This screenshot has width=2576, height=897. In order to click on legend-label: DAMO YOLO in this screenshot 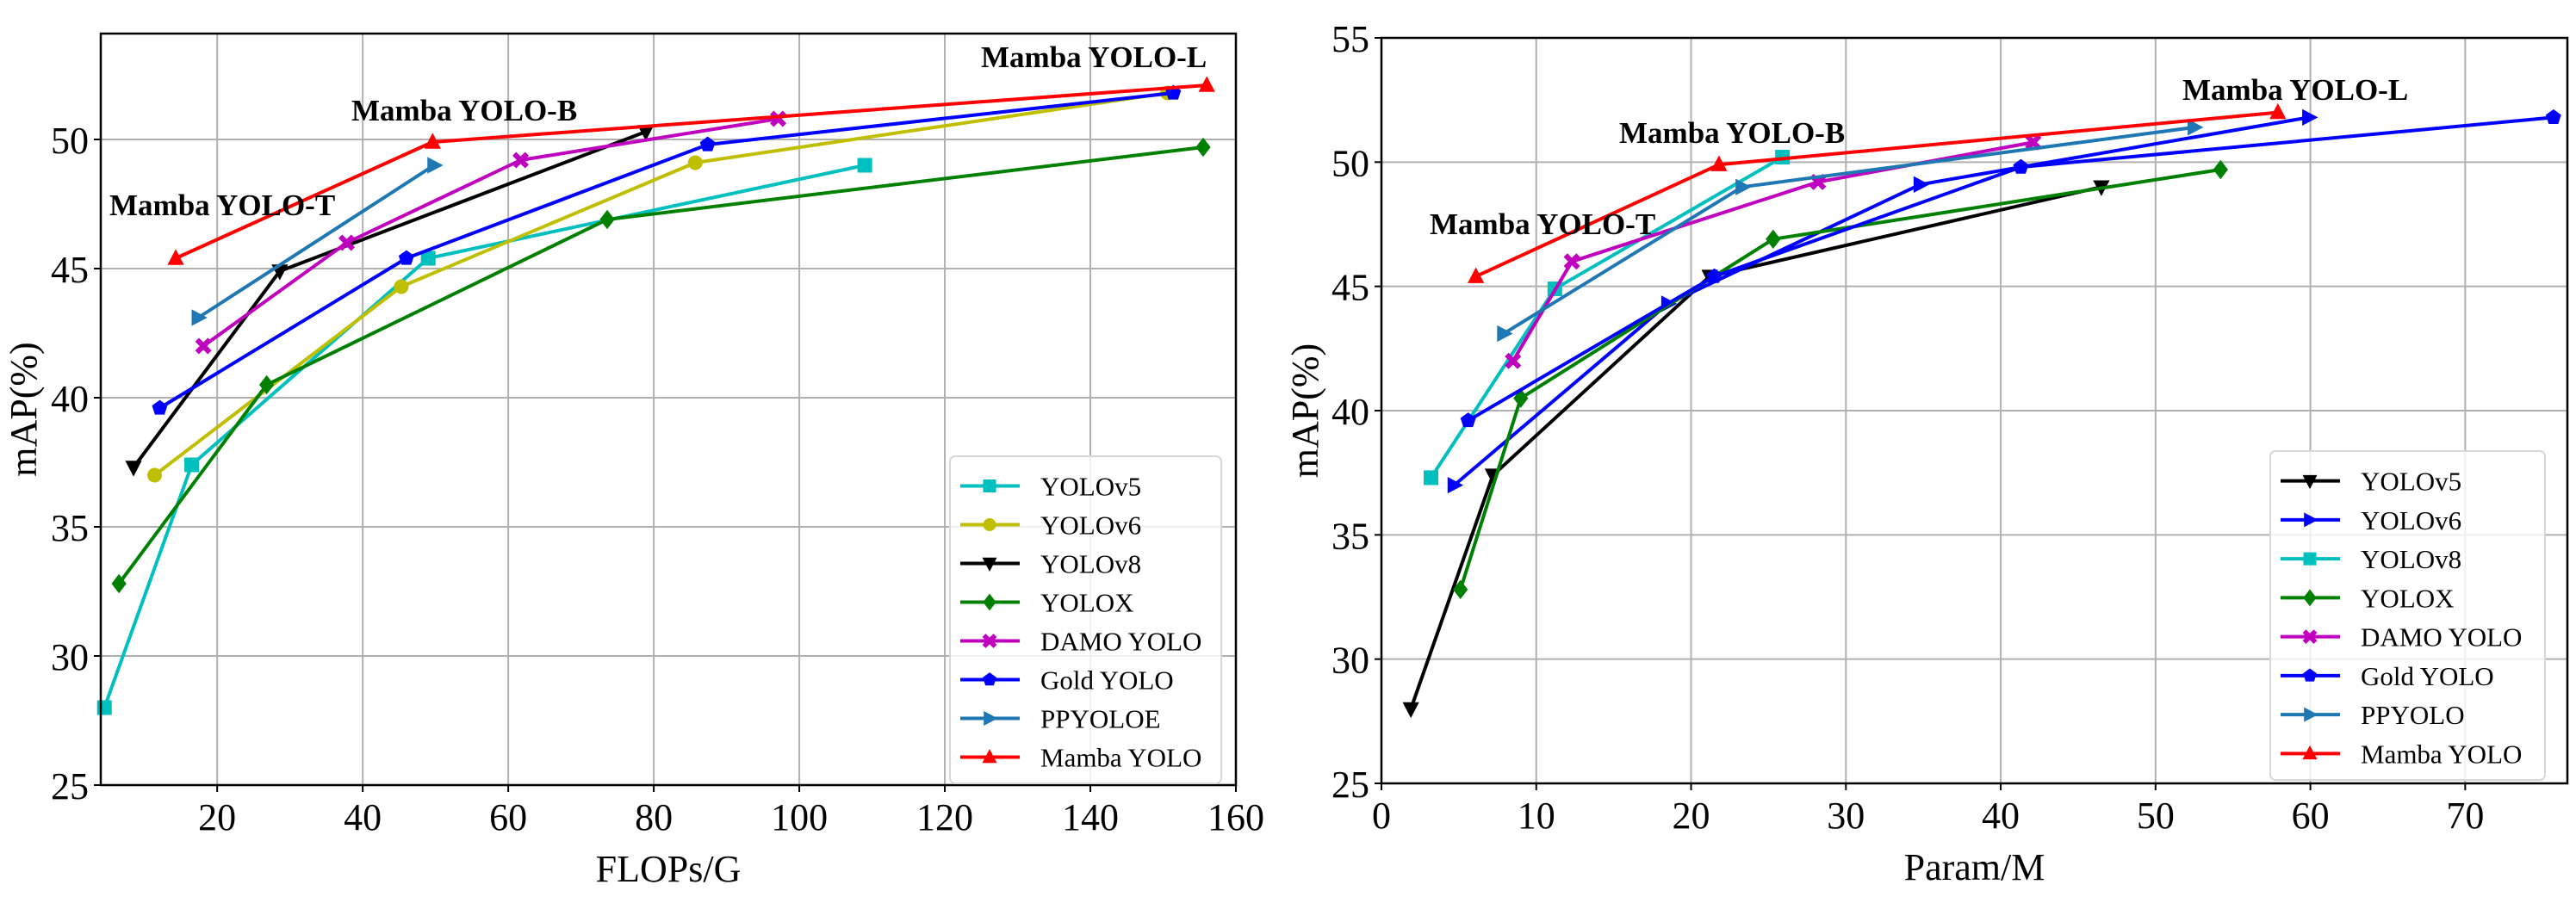, I will do `click(2441, 637)`.